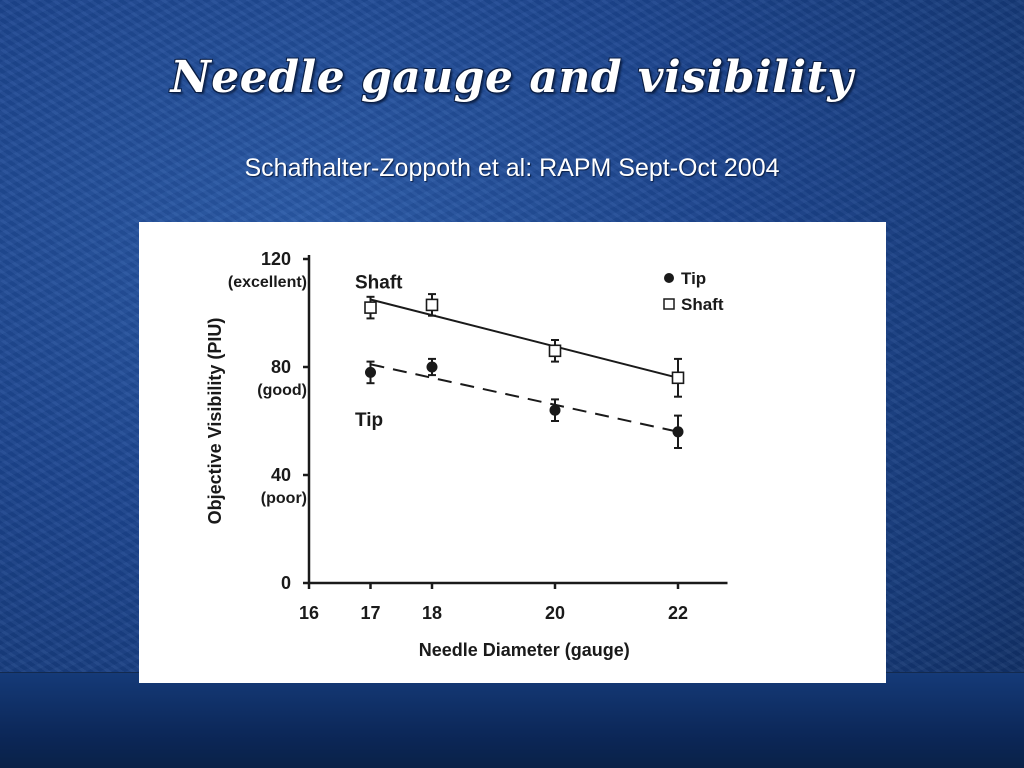  I want to click on chart-legend: Tip Shaft, so click(693, 291).